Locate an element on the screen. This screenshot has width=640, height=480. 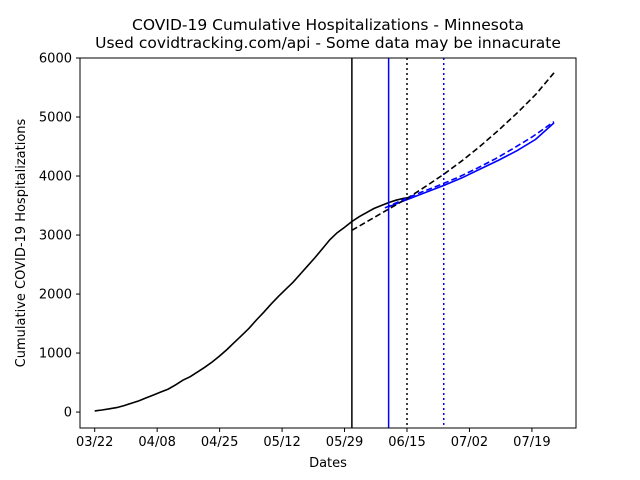
y-tick-label-3: 3000 is located at coordinates (55, 236).